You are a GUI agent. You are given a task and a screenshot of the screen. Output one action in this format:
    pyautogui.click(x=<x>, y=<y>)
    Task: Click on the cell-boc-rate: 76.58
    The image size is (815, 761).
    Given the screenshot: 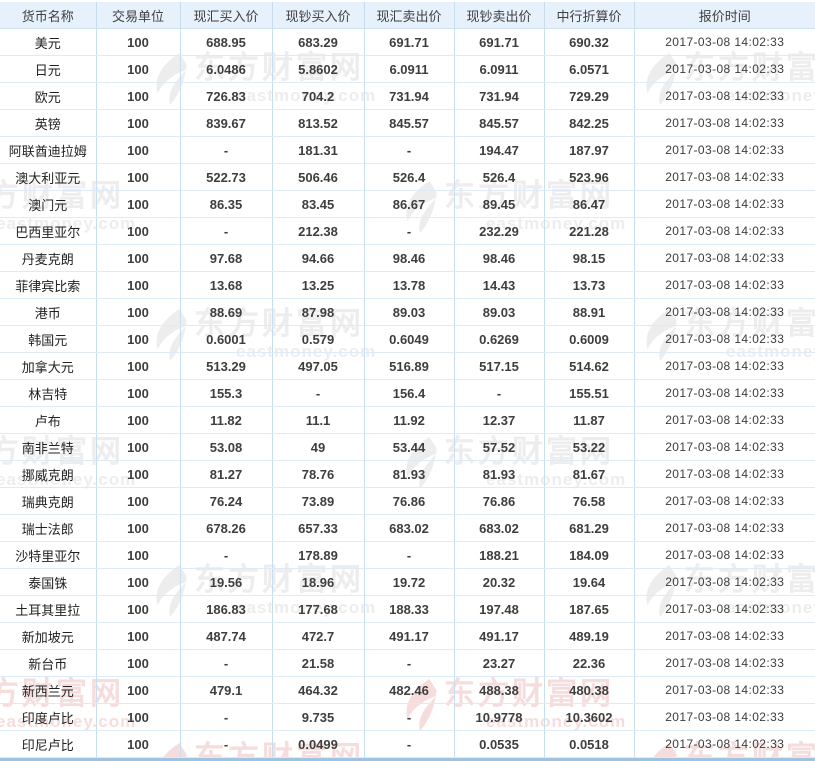 What is the action you would take?
    pyautogui.click(x=589, y=501)
    